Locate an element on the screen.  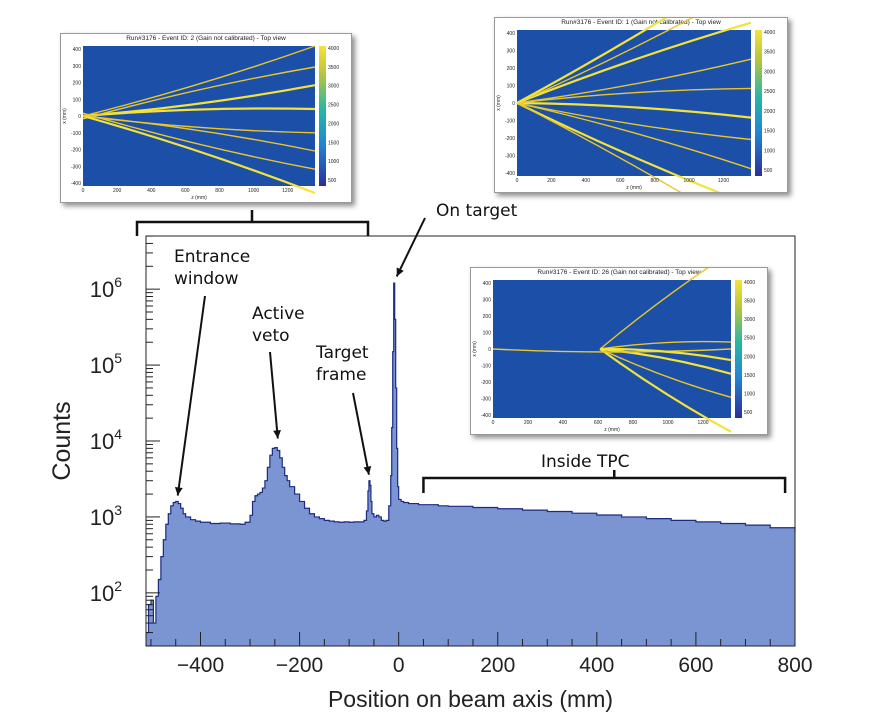
colorbar-tick-label: 1000 is located at coordinates (769, 151).